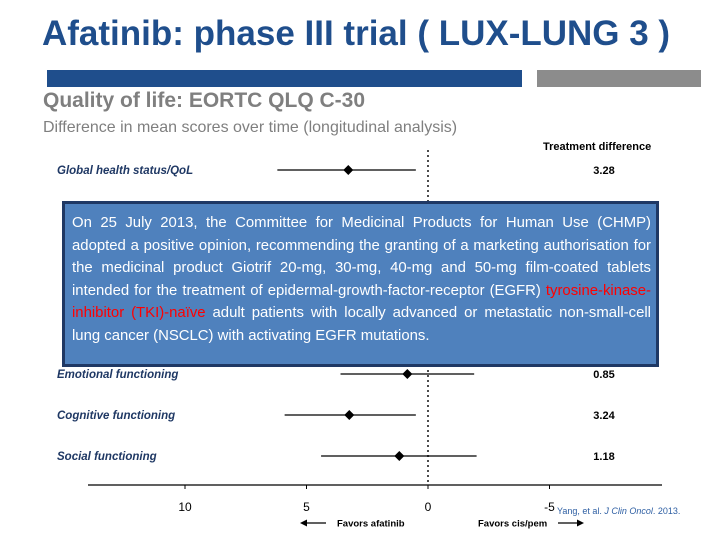 The width and height of the screenshot is (720, 540). I want to click on row-value: 1.18, so click(603, 457).